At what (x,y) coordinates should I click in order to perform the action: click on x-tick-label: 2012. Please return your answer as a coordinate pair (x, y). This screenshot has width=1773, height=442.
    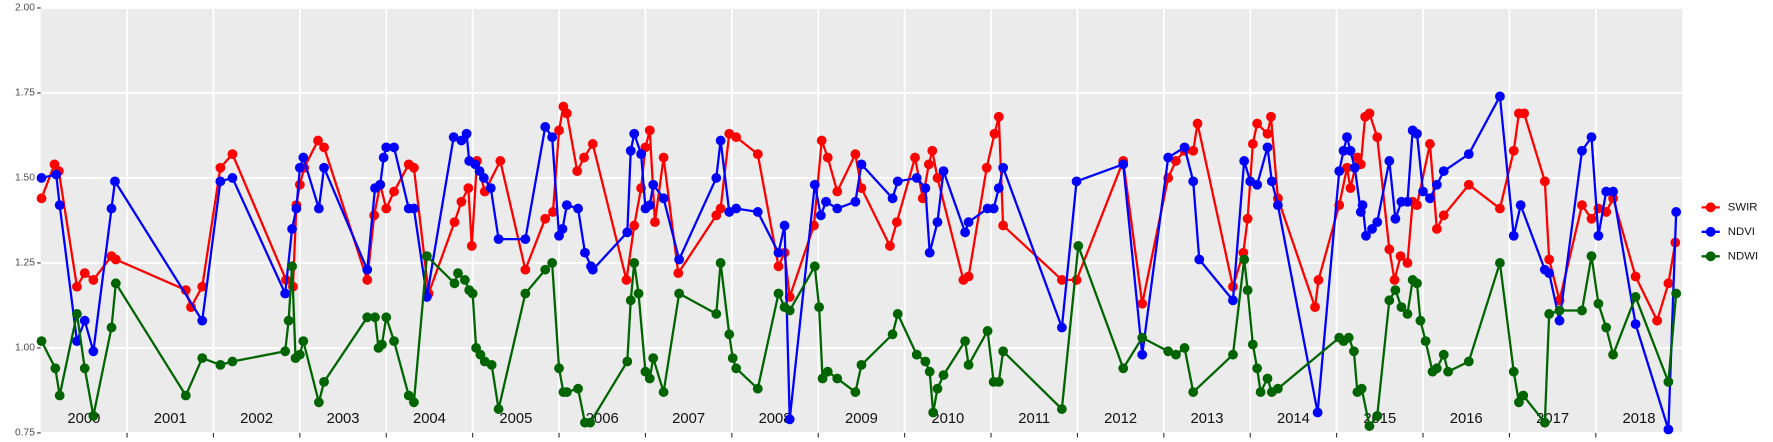
    Looking at the image, I should click on (1120, 419).